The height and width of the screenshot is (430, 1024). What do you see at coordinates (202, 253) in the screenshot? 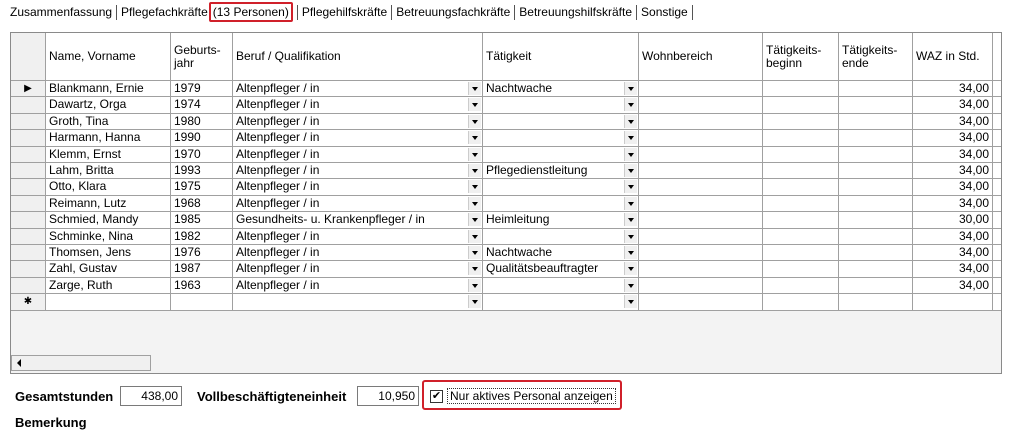
I see `cell: 1976` at bounding box center [202, 253].